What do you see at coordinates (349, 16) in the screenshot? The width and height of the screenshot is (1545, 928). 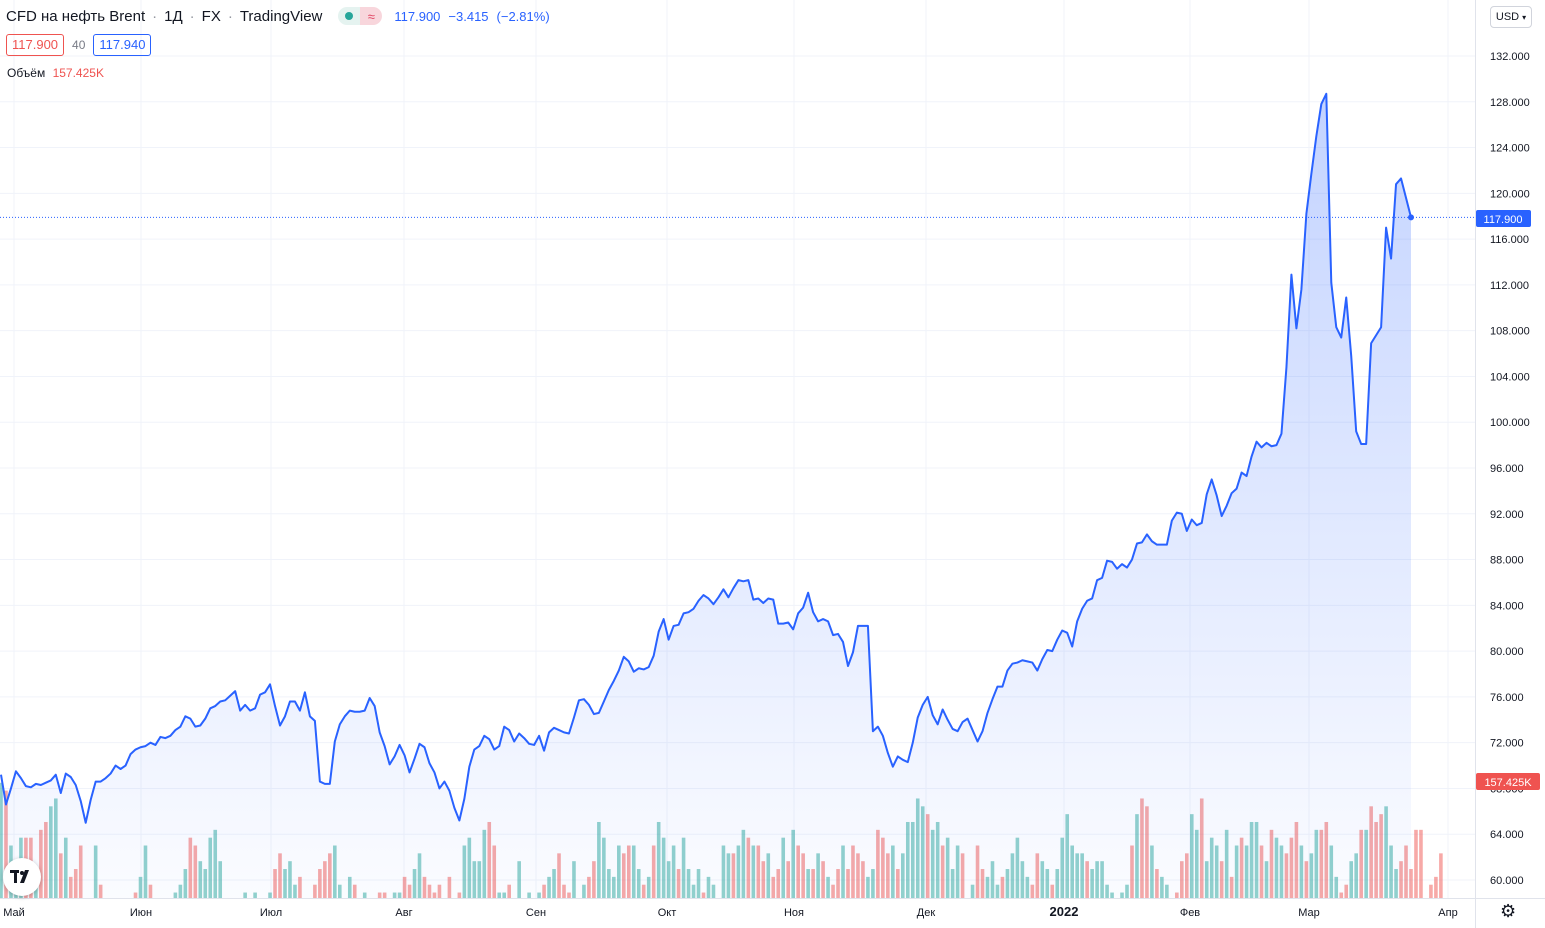 I see `market-open-icon` at bounding box center [349, 16].